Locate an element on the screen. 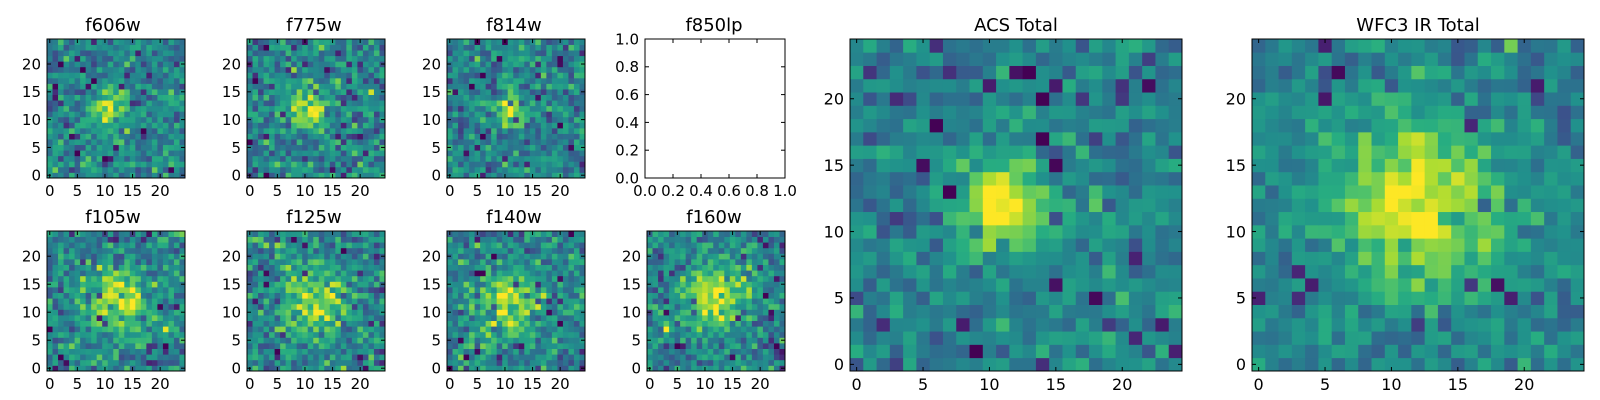 Image resolution: width=1600 pixels, height=400 pixels. panel-f850lp: 0.0 0.2 0.4 0.6 0.8 1.00.00.20.40.60.81.0 is located at coordinates (706, 115).